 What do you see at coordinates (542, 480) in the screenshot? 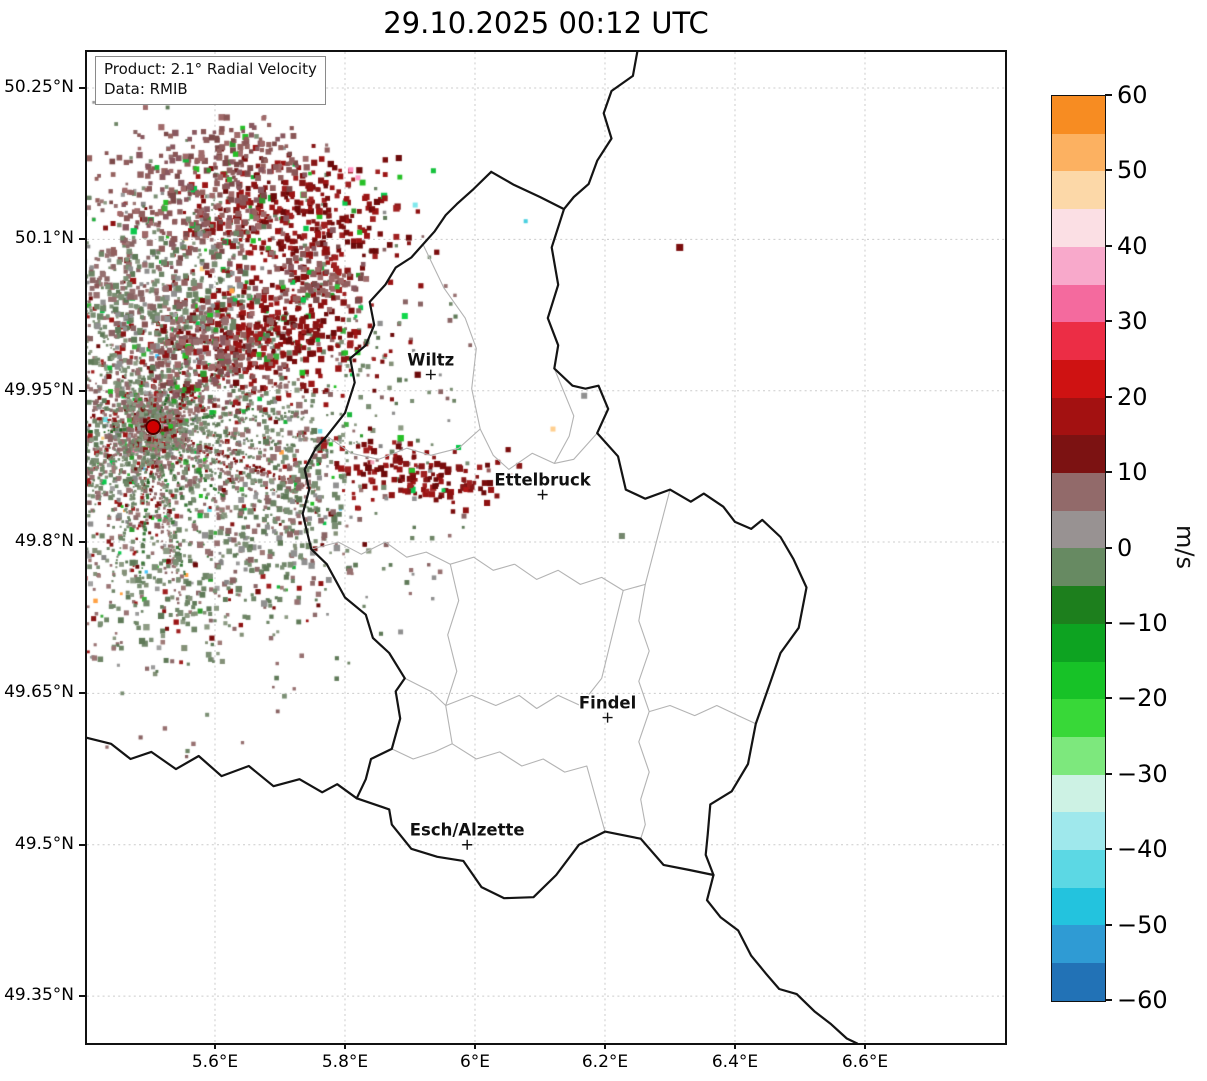
I see `city-label: Ettelbruck` at bounding box center [542, 480].